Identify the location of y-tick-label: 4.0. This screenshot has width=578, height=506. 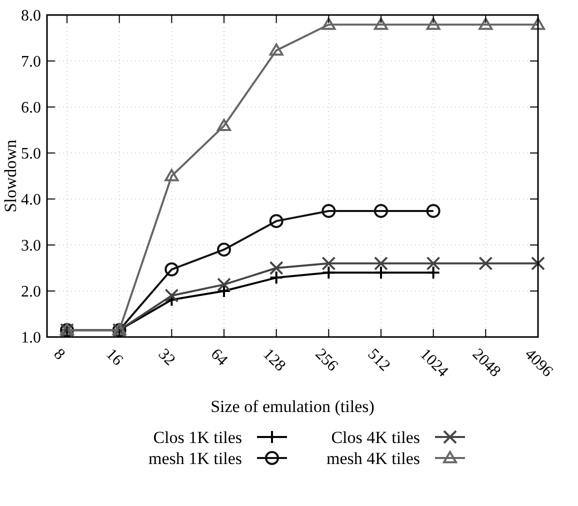
(31, 200).